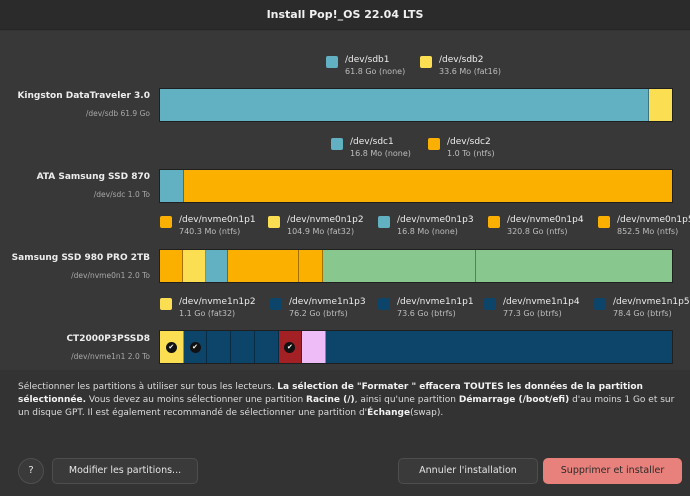  What do you see at coordinates (461, 60) in the screenshot?
I see `legend-device: /dev/sdb2` at bounding box center [461, 60].